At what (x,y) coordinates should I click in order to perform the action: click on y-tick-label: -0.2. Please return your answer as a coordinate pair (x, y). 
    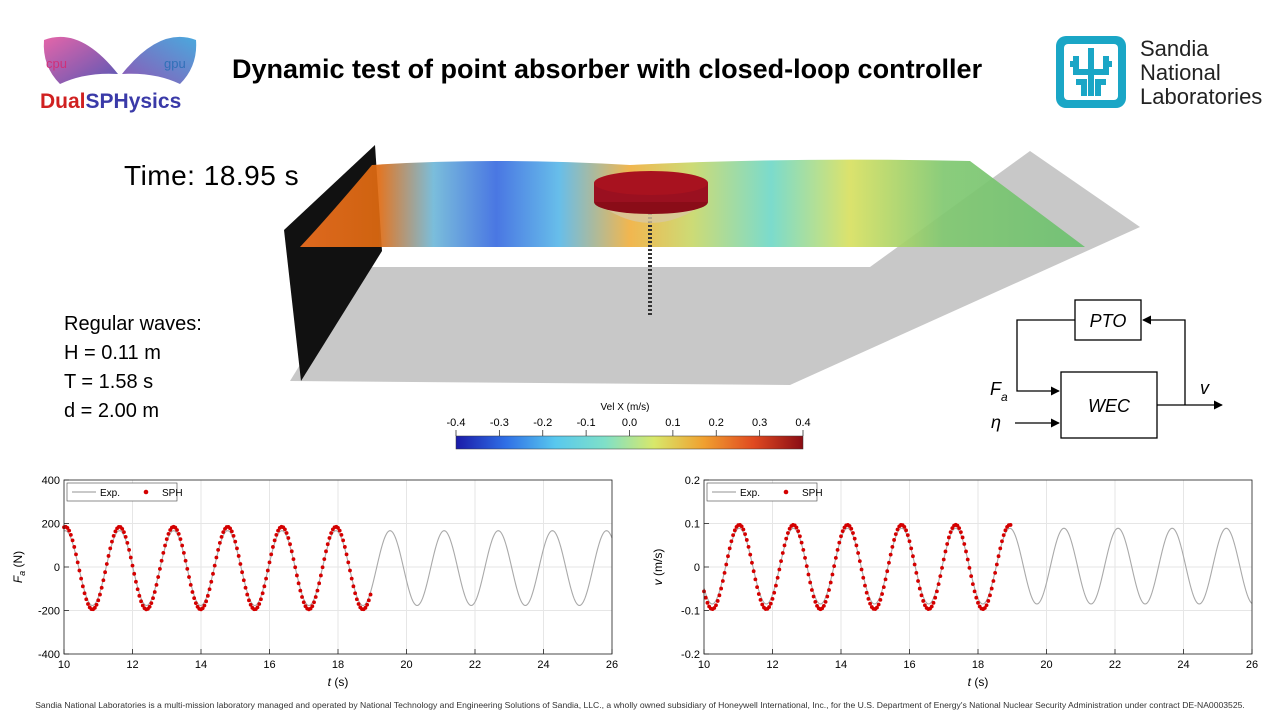
    Looking at the image, I should click on (690, 655).